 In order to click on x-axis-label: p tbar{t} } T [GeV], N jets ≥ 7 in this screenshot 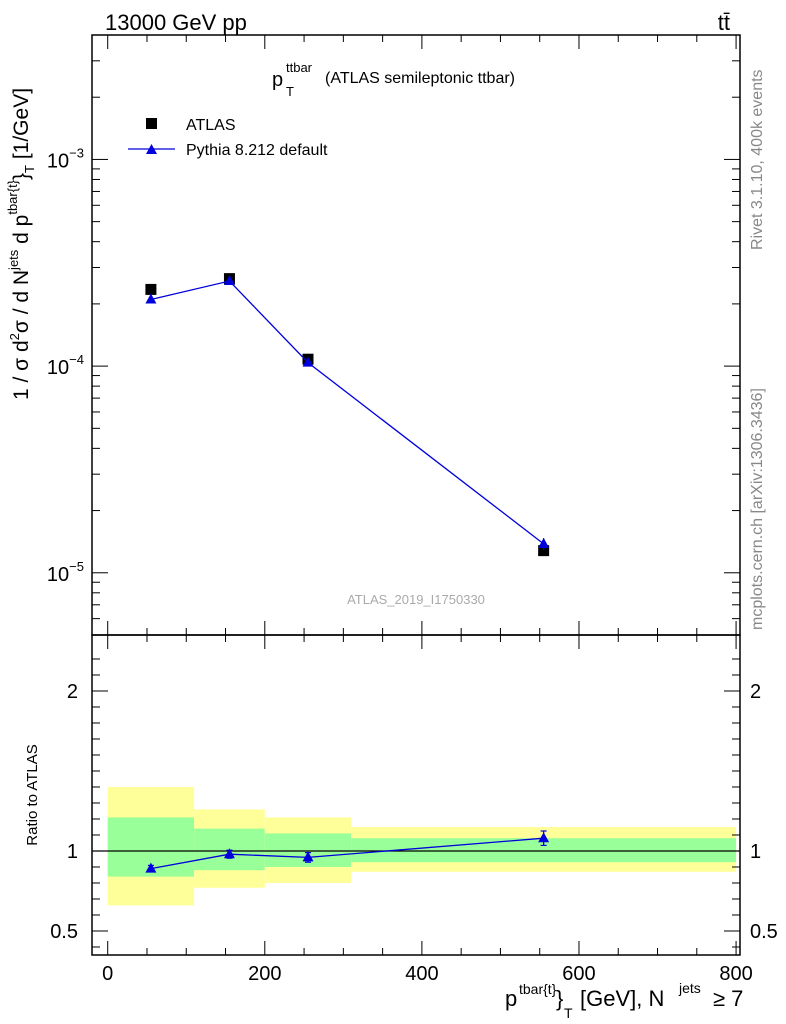, I will do `click(624, 1000)`.